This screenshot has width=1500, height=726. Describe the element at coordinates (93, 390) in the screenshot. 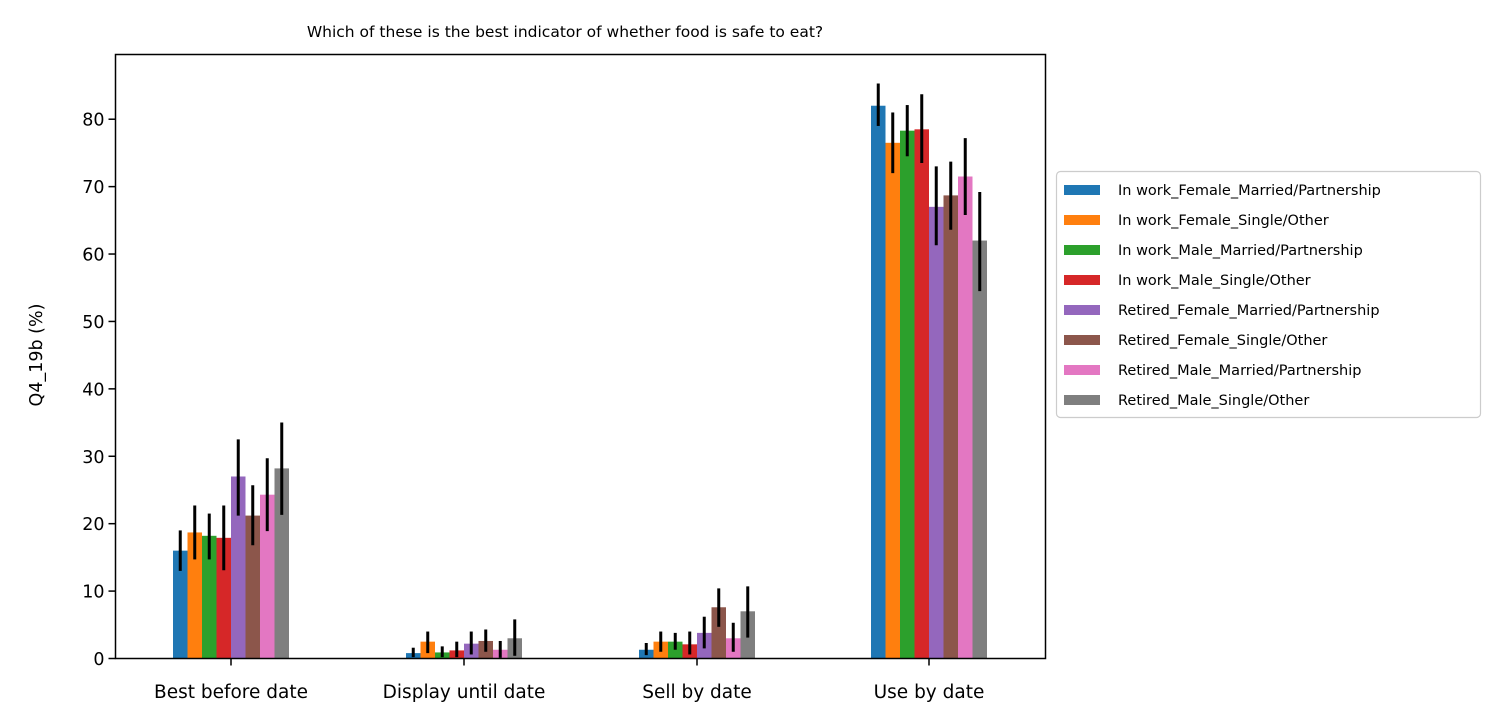

I see `y-tick-label: 40` at that location.